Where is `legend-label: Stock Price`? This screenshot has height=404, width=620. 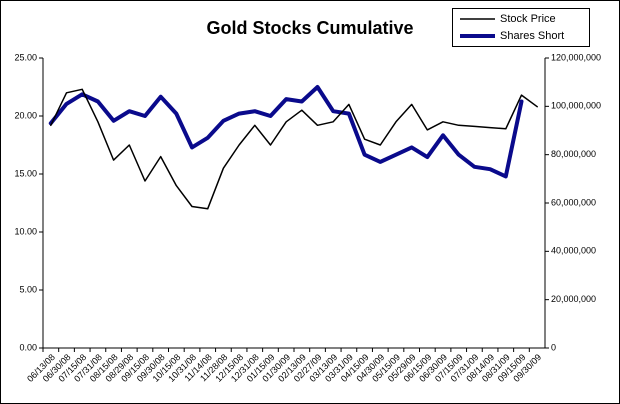
legend-label: Stock Price is located at coordinates (528, 19).